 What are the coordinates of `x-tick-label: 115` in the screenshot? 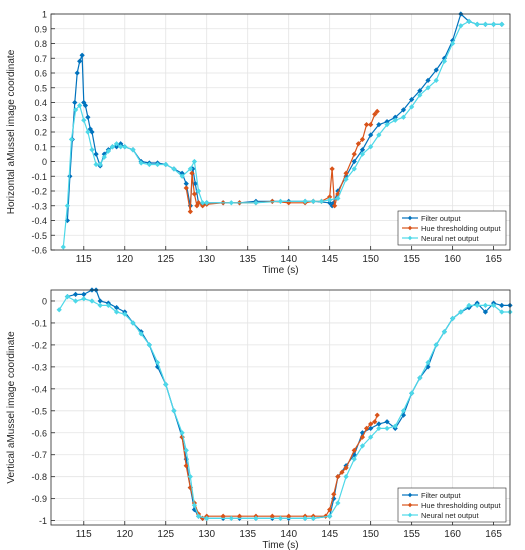 It's located at (84, 534).